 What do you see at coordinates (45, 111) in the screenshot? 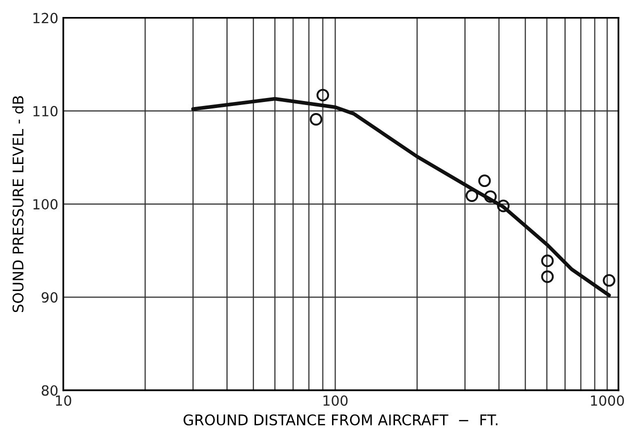
I see `y-tick-label: 110` at bounding box center [45, 111].